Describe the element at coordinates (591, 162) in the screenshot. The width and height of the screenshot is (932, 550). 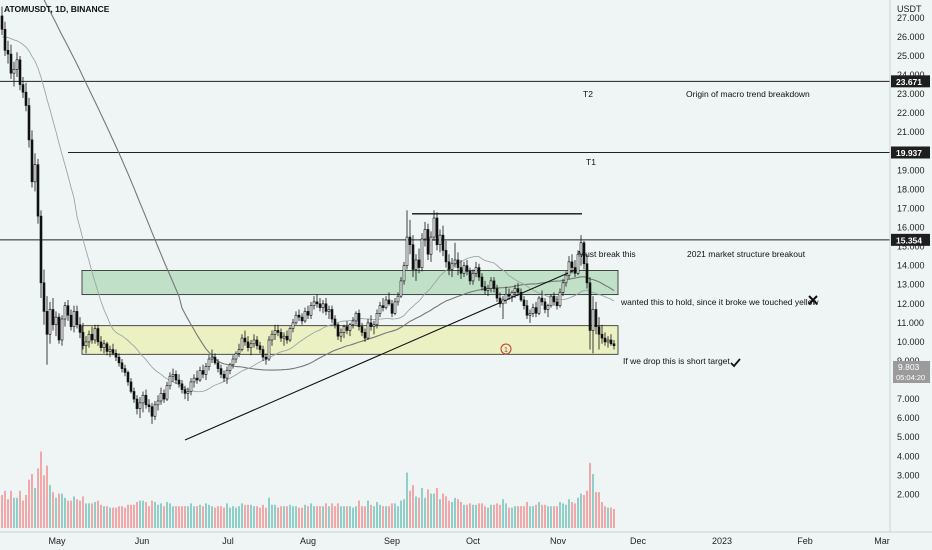
I see `t1-label: T1` at that location.